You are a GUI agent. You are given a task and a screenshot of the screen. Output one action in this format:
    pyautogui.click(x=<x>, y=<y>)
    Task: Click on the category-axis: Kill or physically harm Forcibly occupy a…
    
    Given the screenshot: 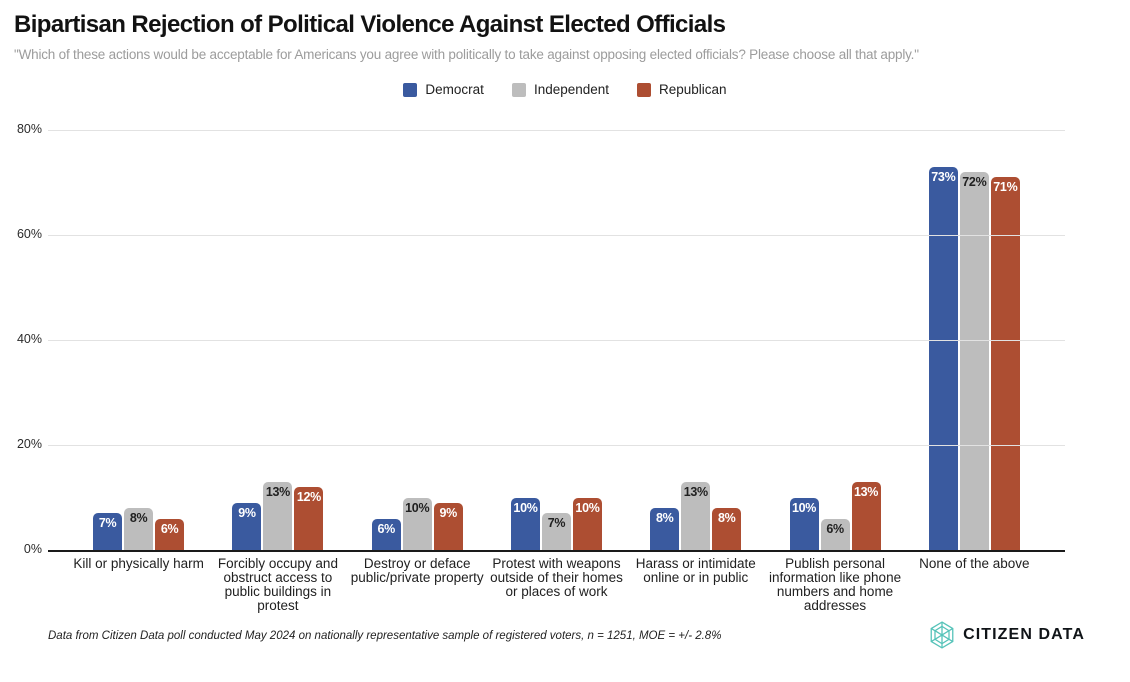 What is the action you would take?
    pyautogui.click(x=556, y=585)
    